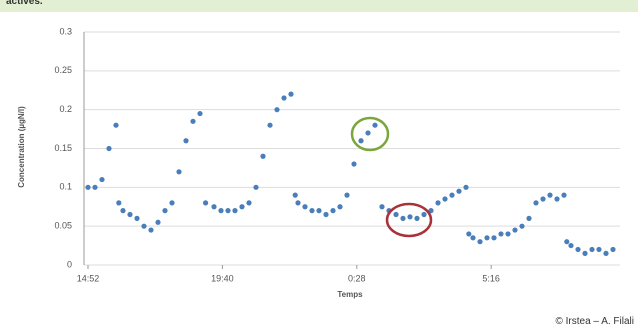 The image size is (638, 329). Describe the element at coordinates (594, 321) in the screenshot. I see `credit: © Irstea – A. Filali` at that location.